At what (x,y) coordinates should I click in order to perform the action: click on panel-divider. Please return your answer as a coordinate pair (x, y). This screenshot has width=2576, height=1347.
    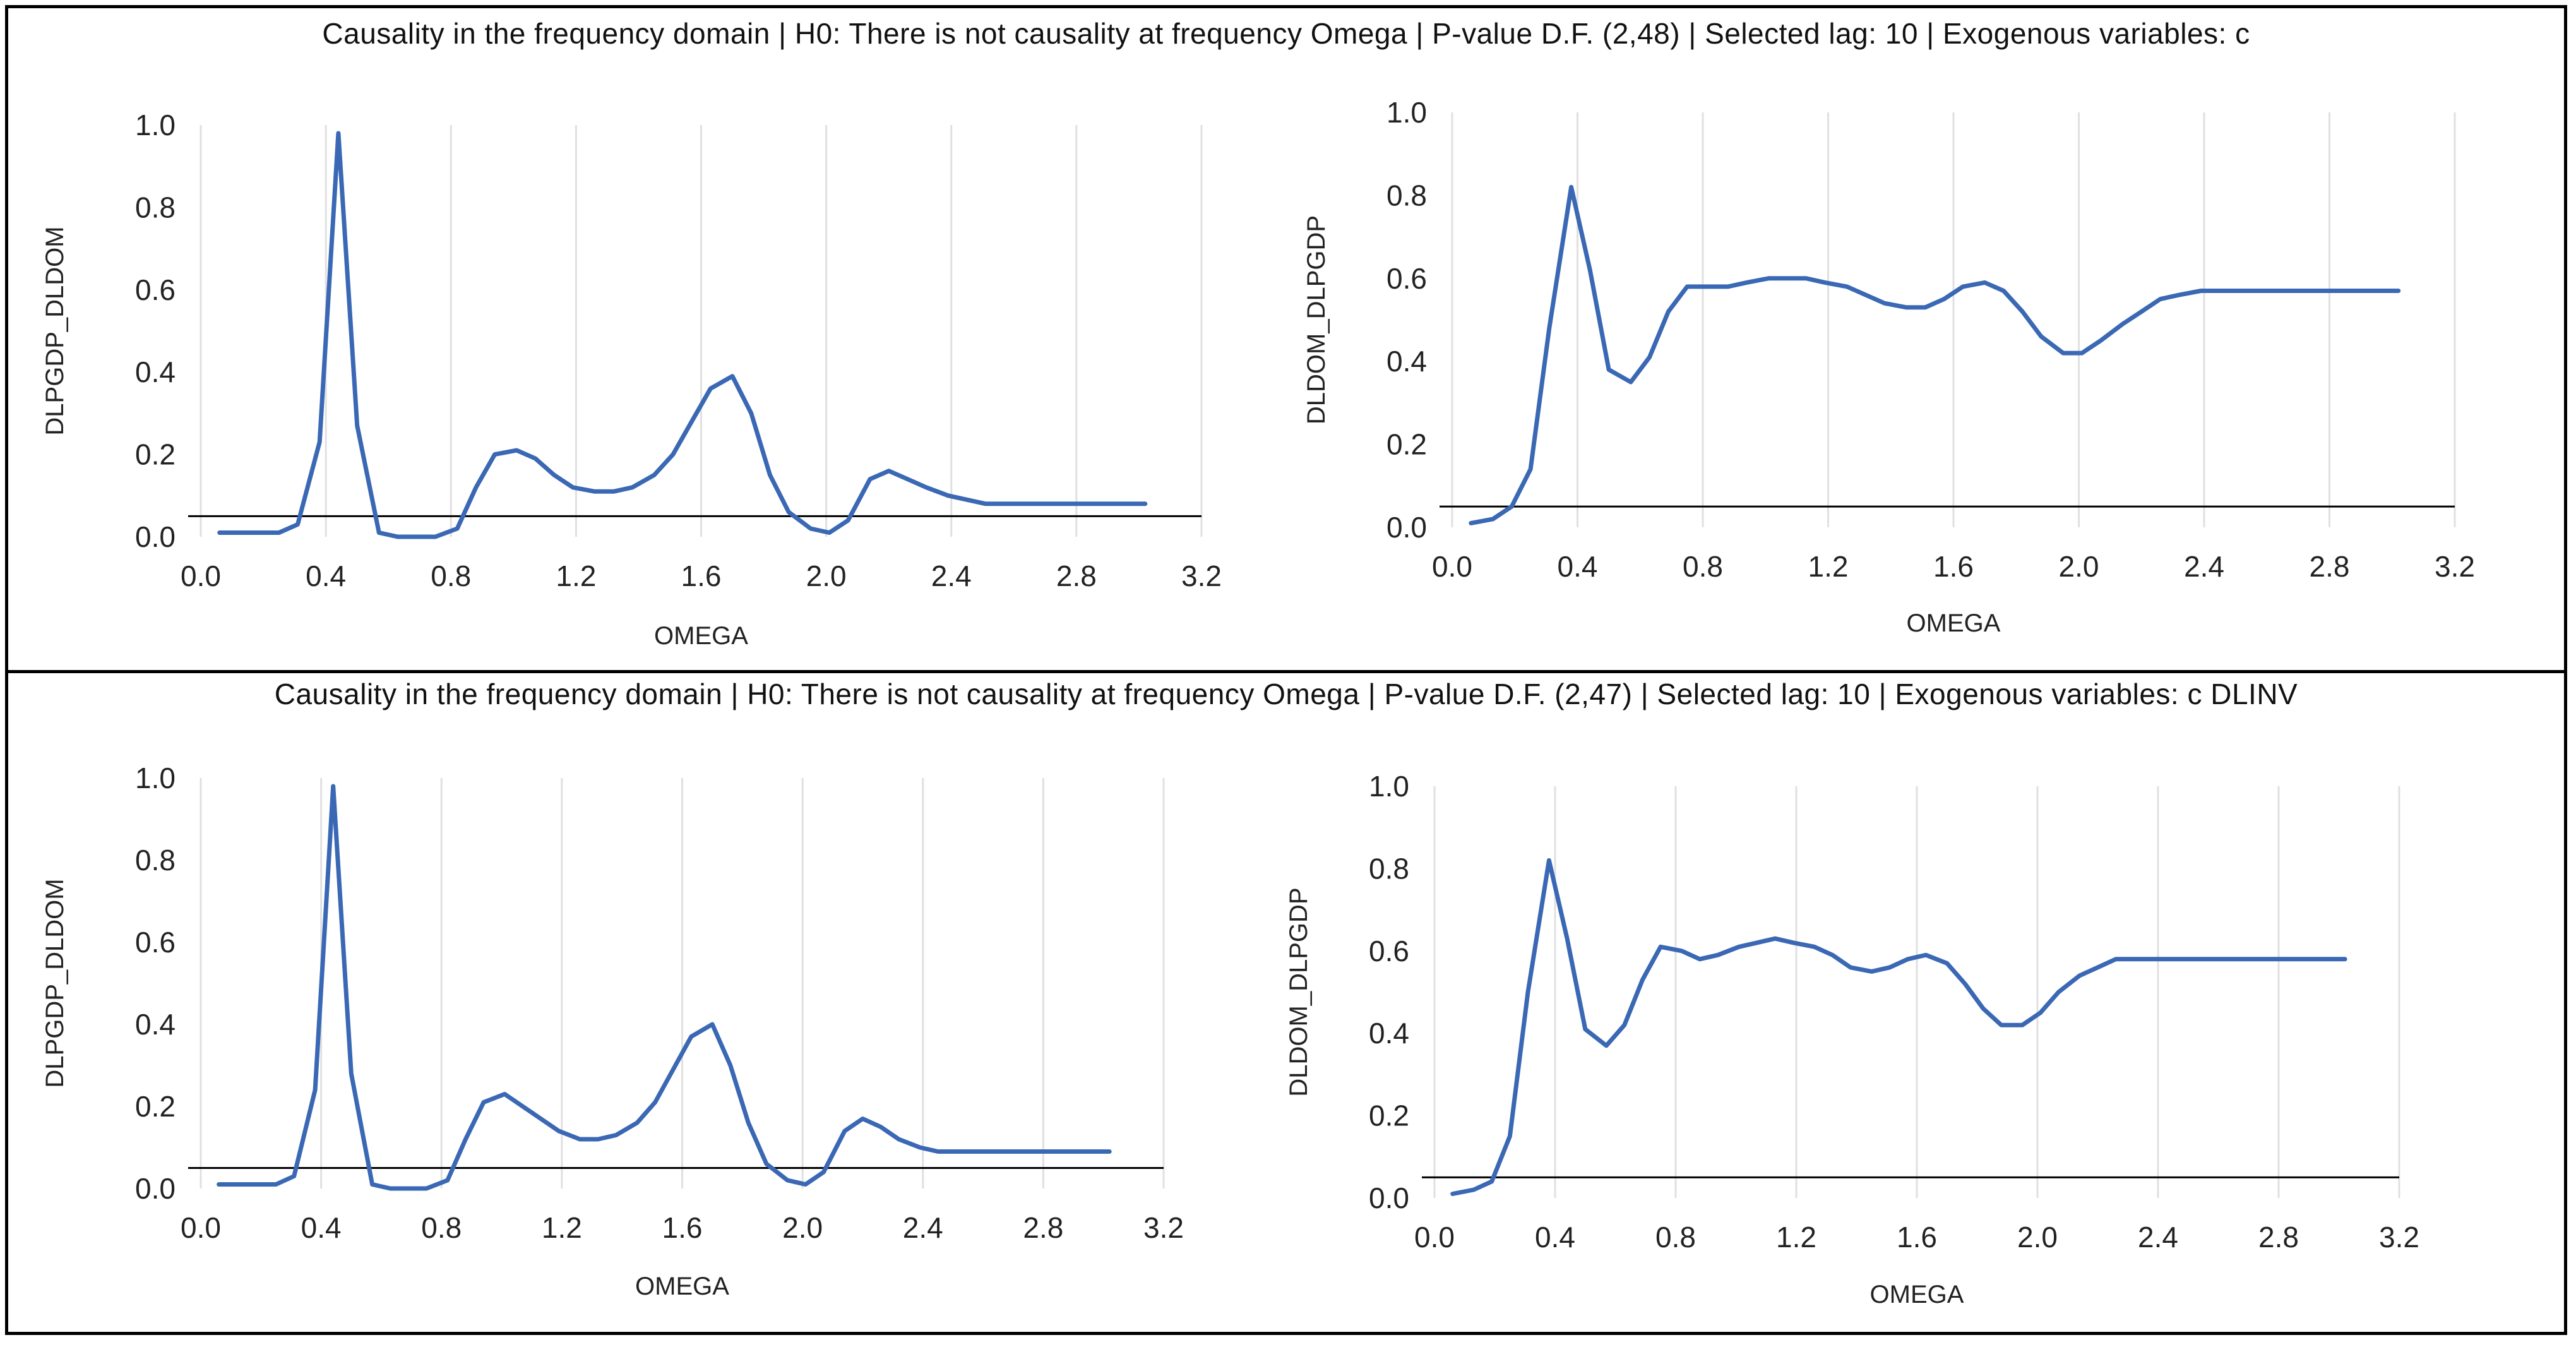
    Looking at the image, I should click on (1286, 671).